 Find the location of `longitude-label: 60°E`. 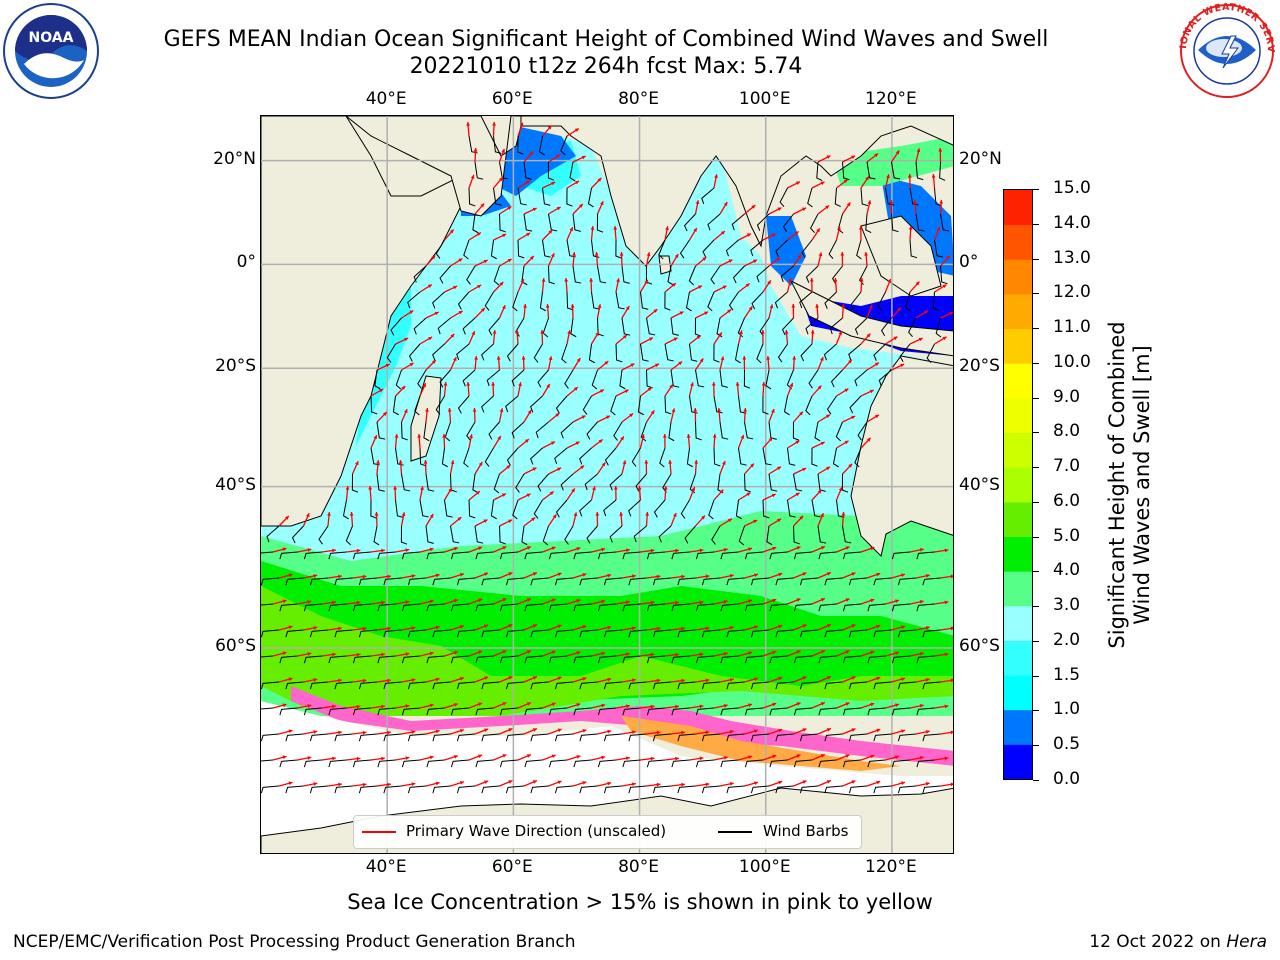

longitude-label: 60°E is located at coordinates (512, 99).